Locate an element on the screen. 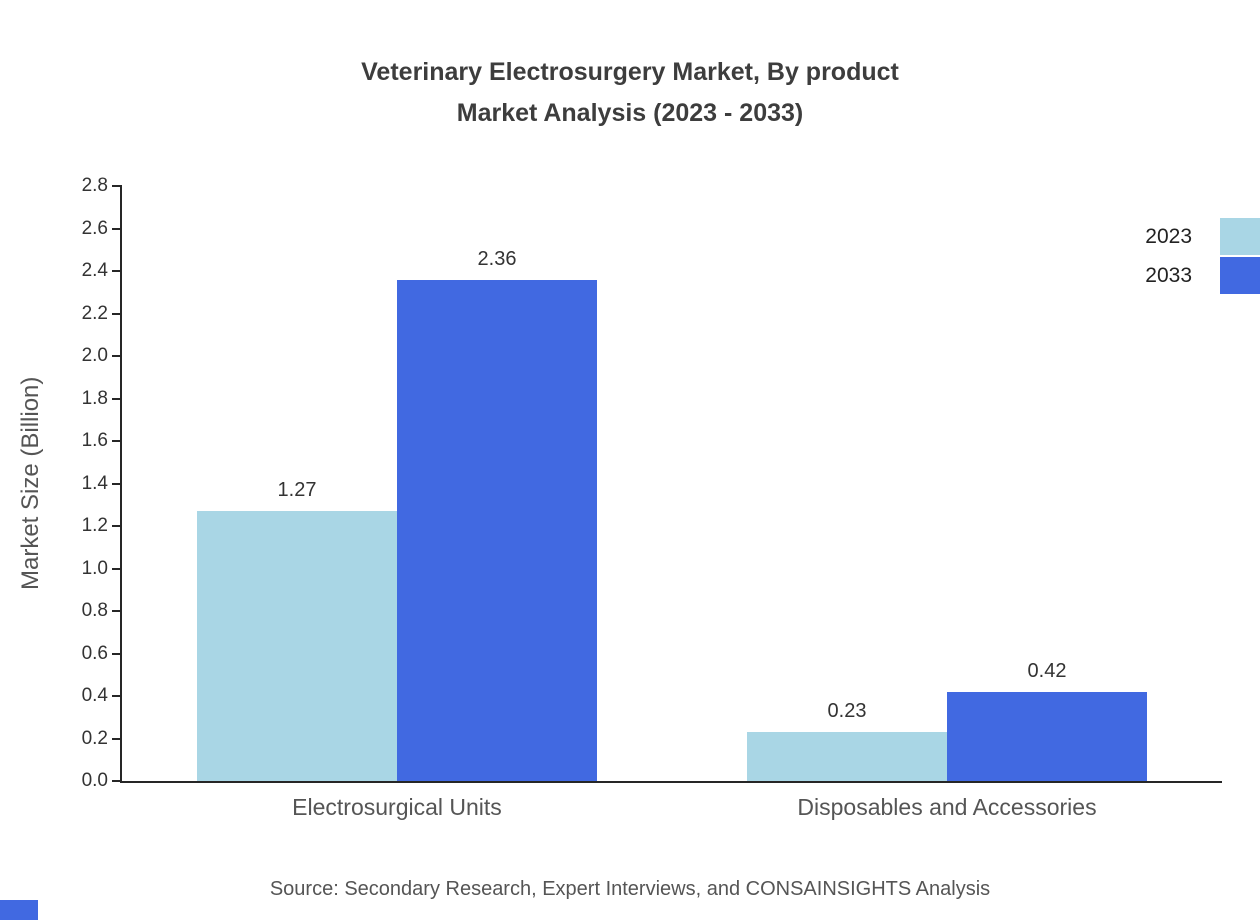  y-tick-label: 0.4 is located at coordinates (94, 695).